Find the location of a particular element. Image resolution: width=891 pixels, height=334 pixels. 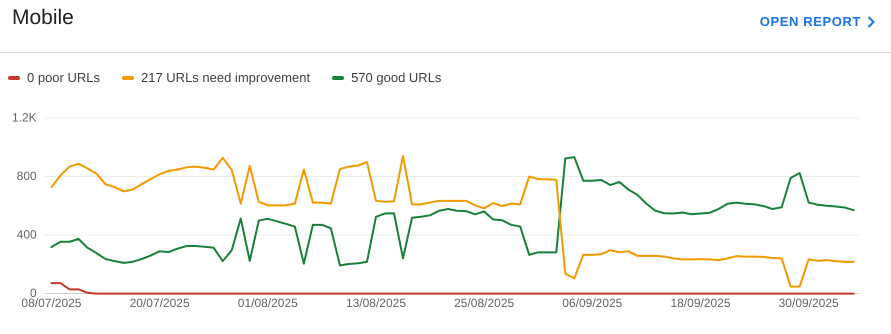

legend-label: 217 URLs need improvement is located at coordinates (225, 77).